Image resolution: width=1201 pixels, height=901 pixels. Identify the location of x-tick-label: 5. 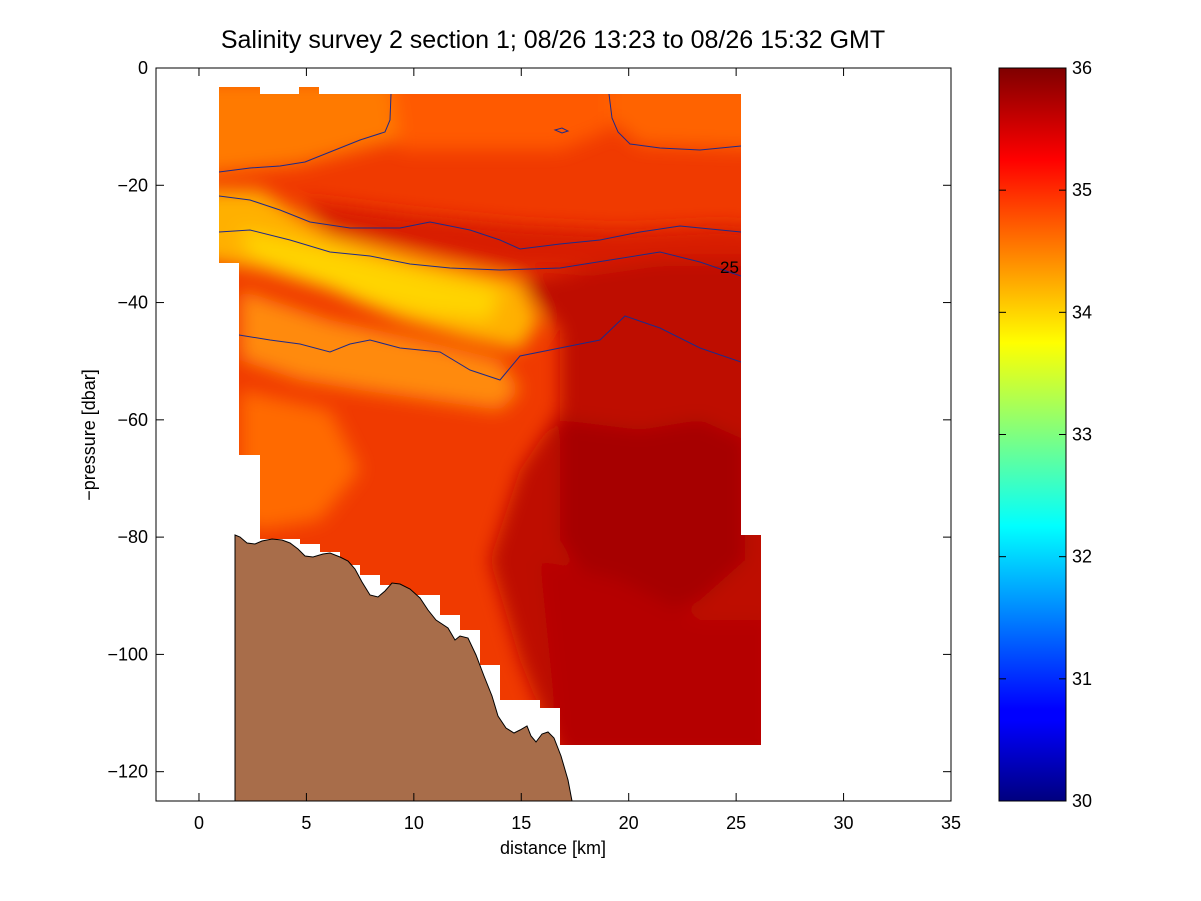
(306, 823).